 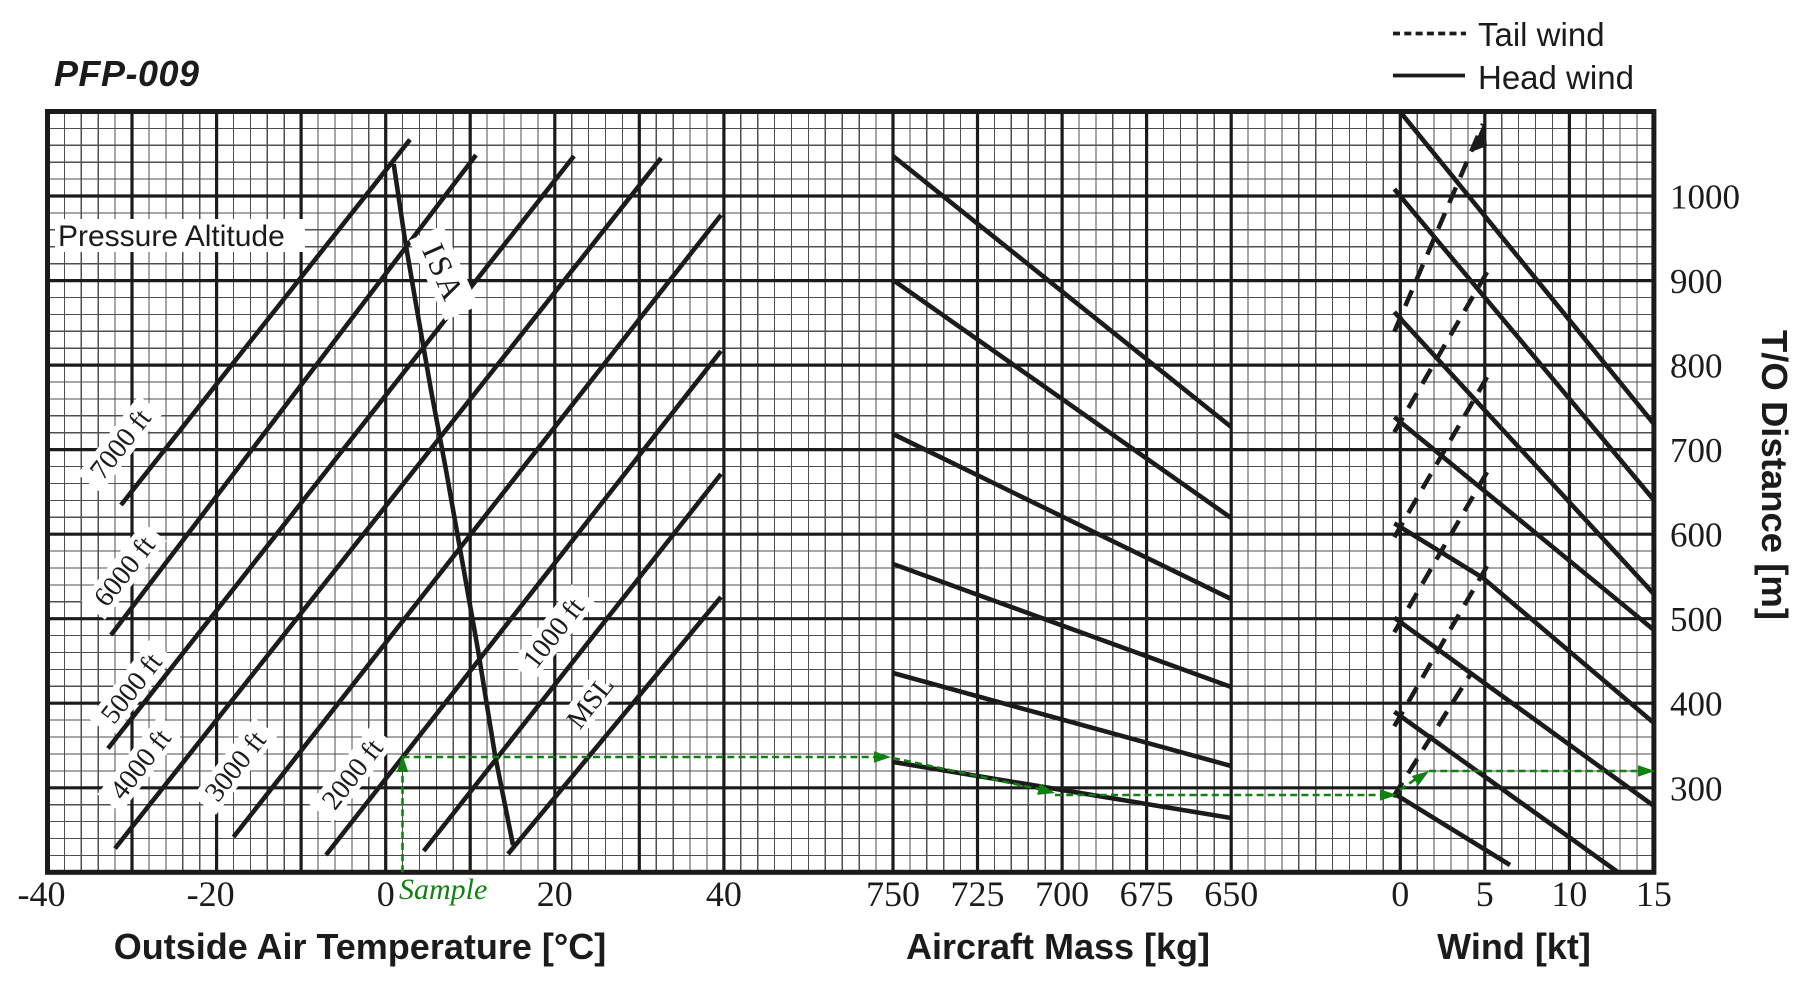 I want to click on svg-text: Outside Air Temperature [°C], so click(x=360, y=946).